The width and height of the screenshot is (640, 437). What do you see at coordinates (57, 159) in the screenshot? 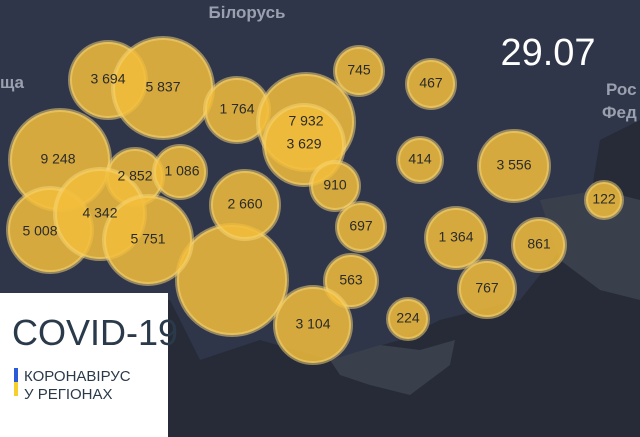
I see `bubble-label: 9 248` at bounding box center [57, 159].